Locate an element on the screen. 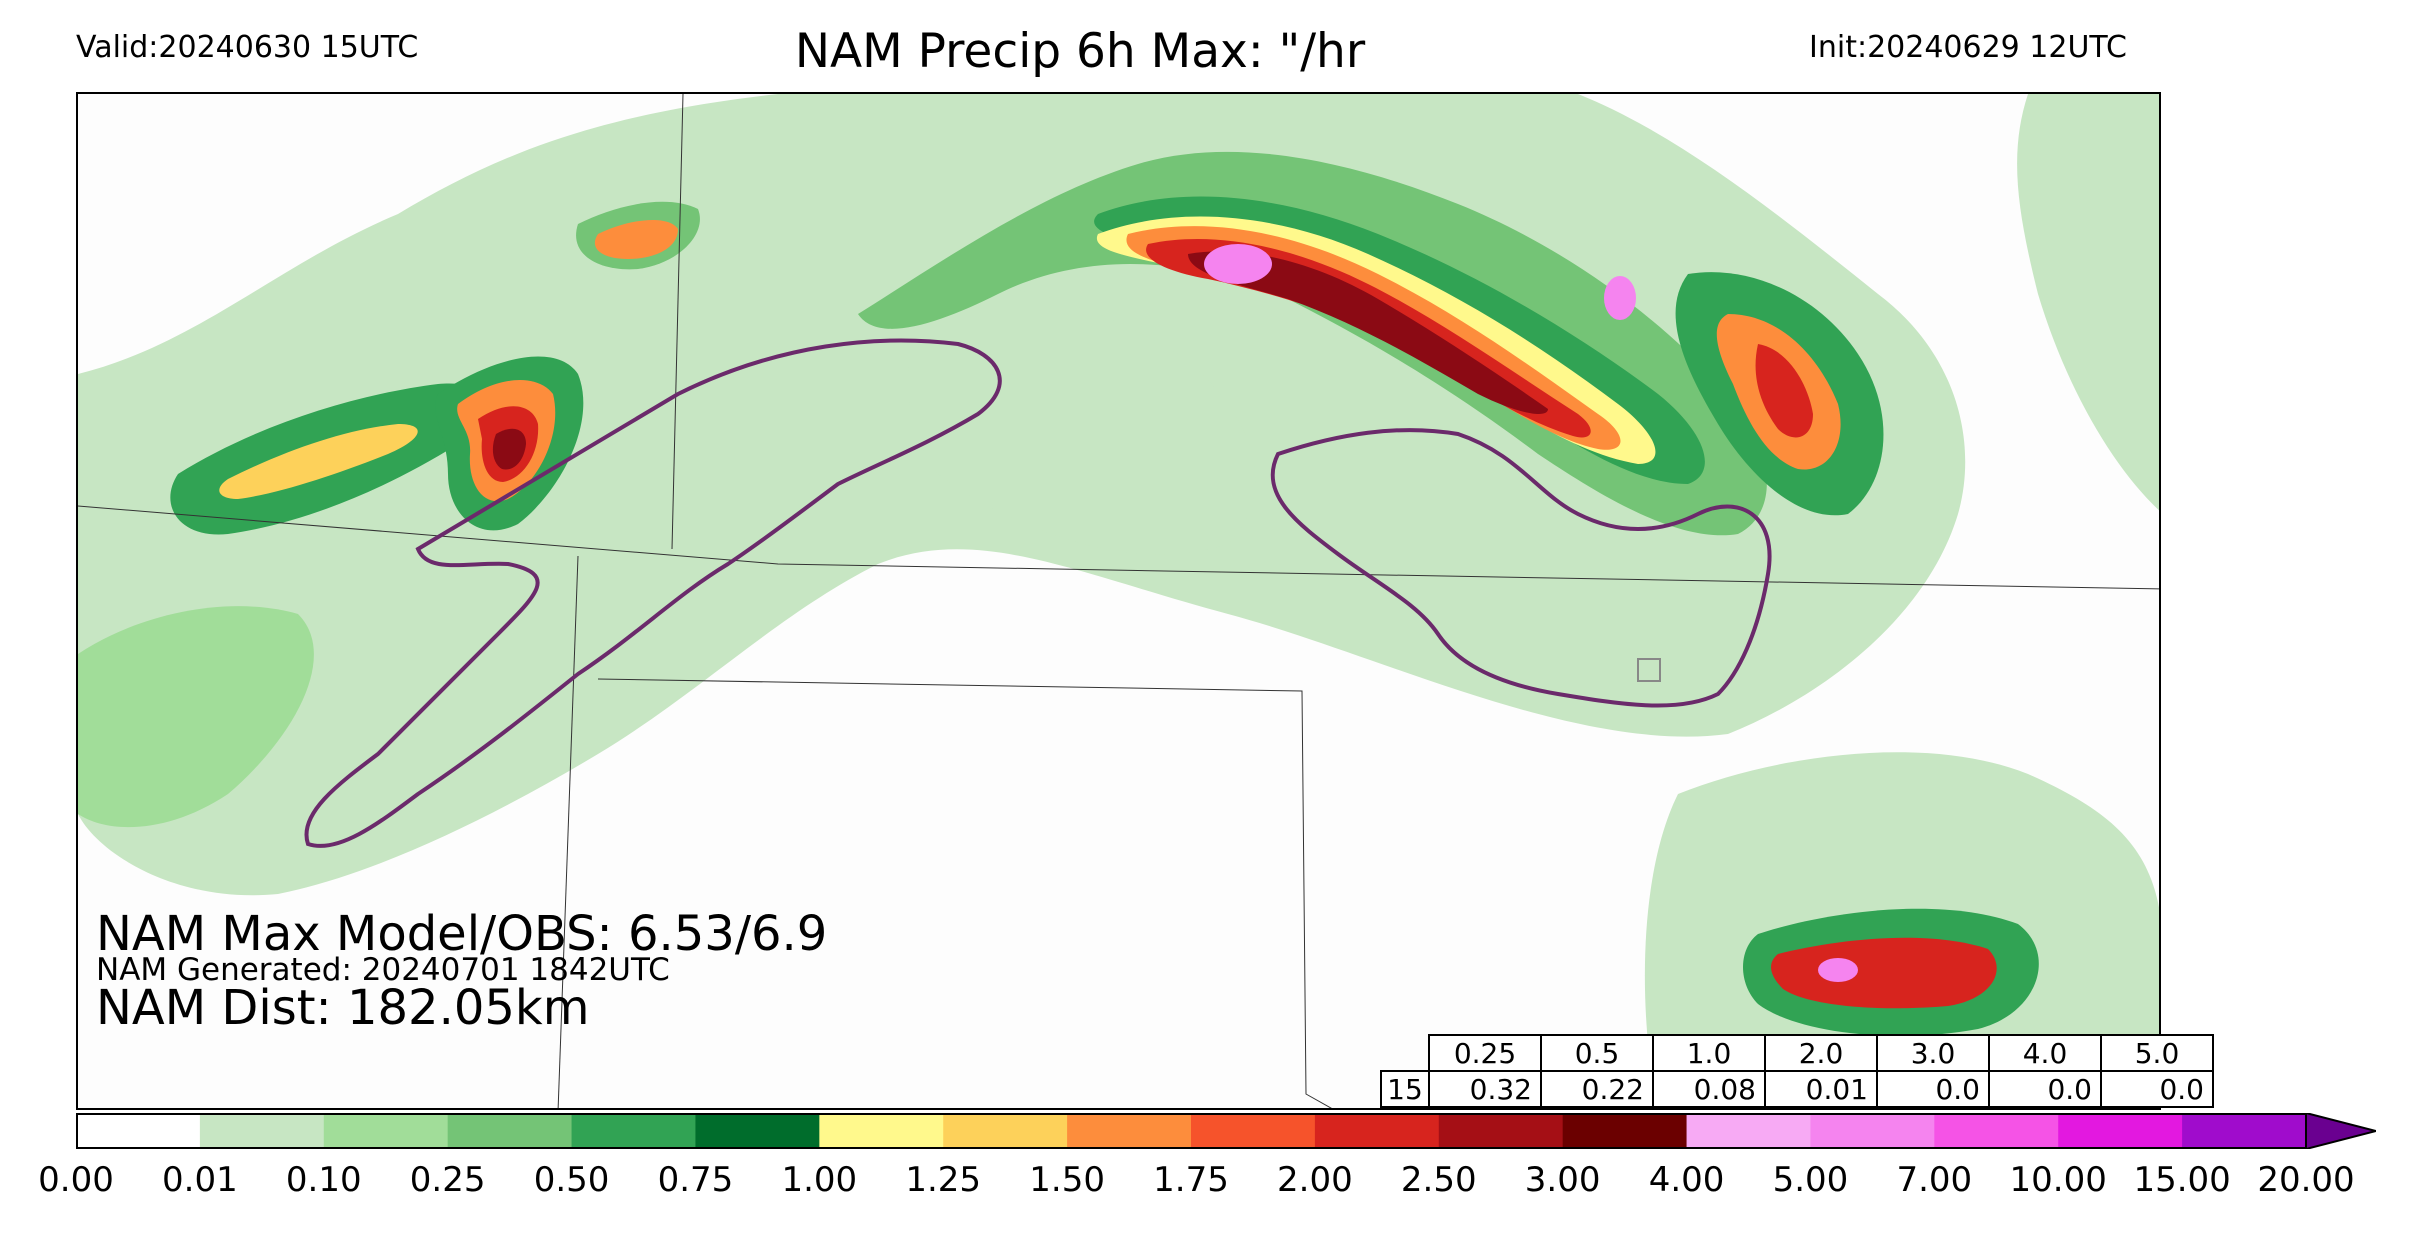  colorbar-tick-label: 15.00 is located at coordinates (2182, 1180).